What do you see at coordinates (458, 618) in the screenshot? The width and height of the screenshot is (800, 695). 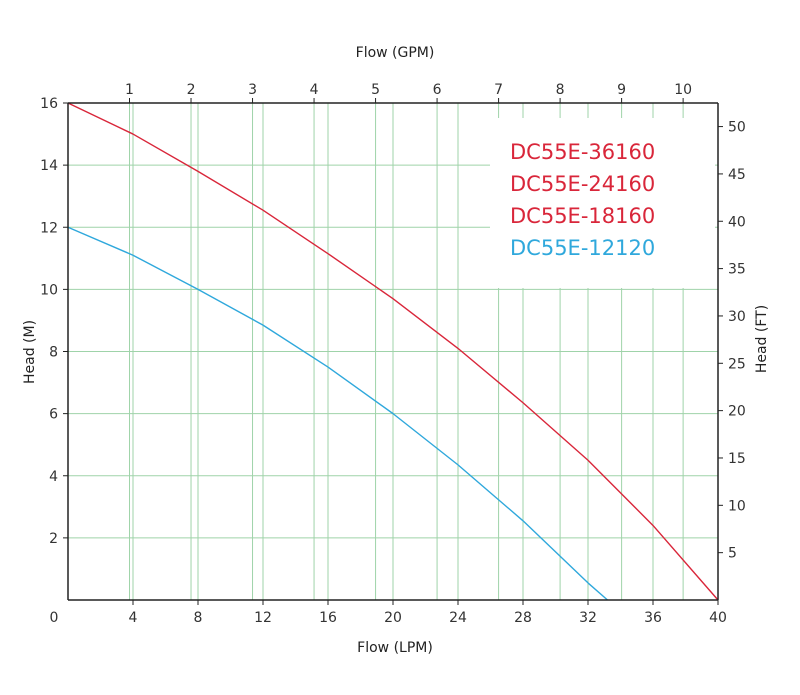 I see `x-tick-label: 24` at bounding box center [458, 618].